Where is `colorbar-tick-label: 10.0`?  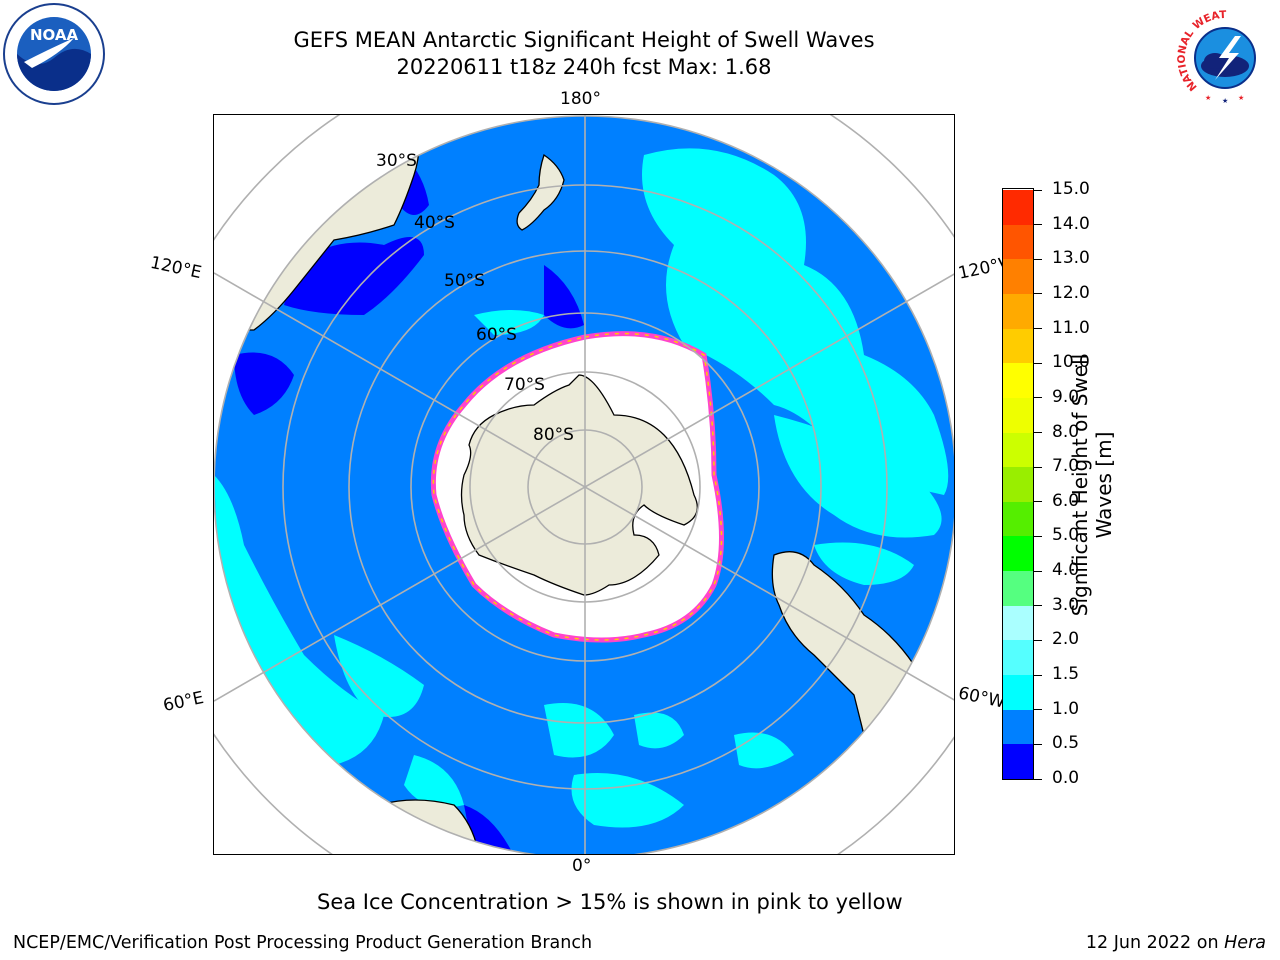 colorbar-tick-label: 10.0 is located at coordinates (1071, 362).